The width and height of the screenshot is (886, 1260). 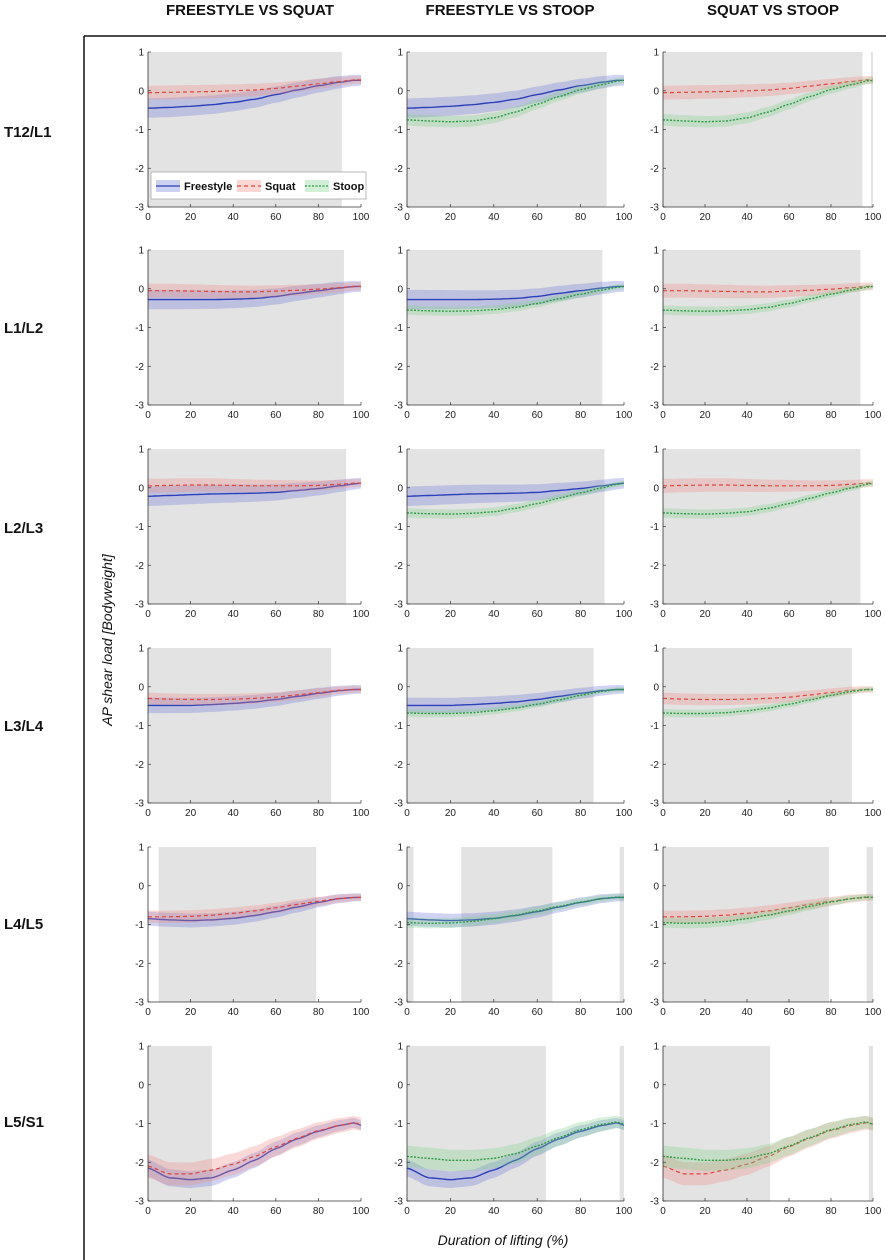 I want to click on panel-l1-l2-2: 10-1-2-30 20 40 60 80 100, so click(x=513, y=334).